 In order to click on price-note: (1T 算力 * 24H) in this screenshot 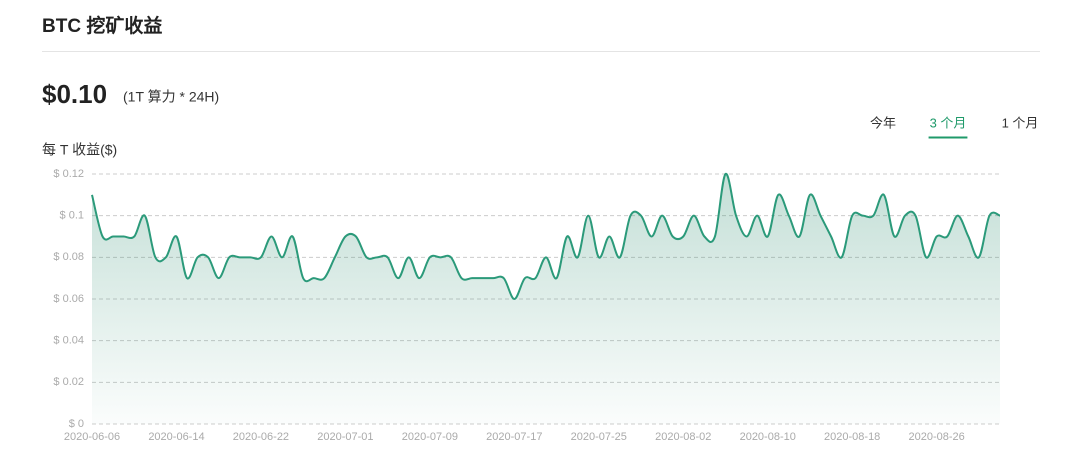, I will do `click(171, 97)`.